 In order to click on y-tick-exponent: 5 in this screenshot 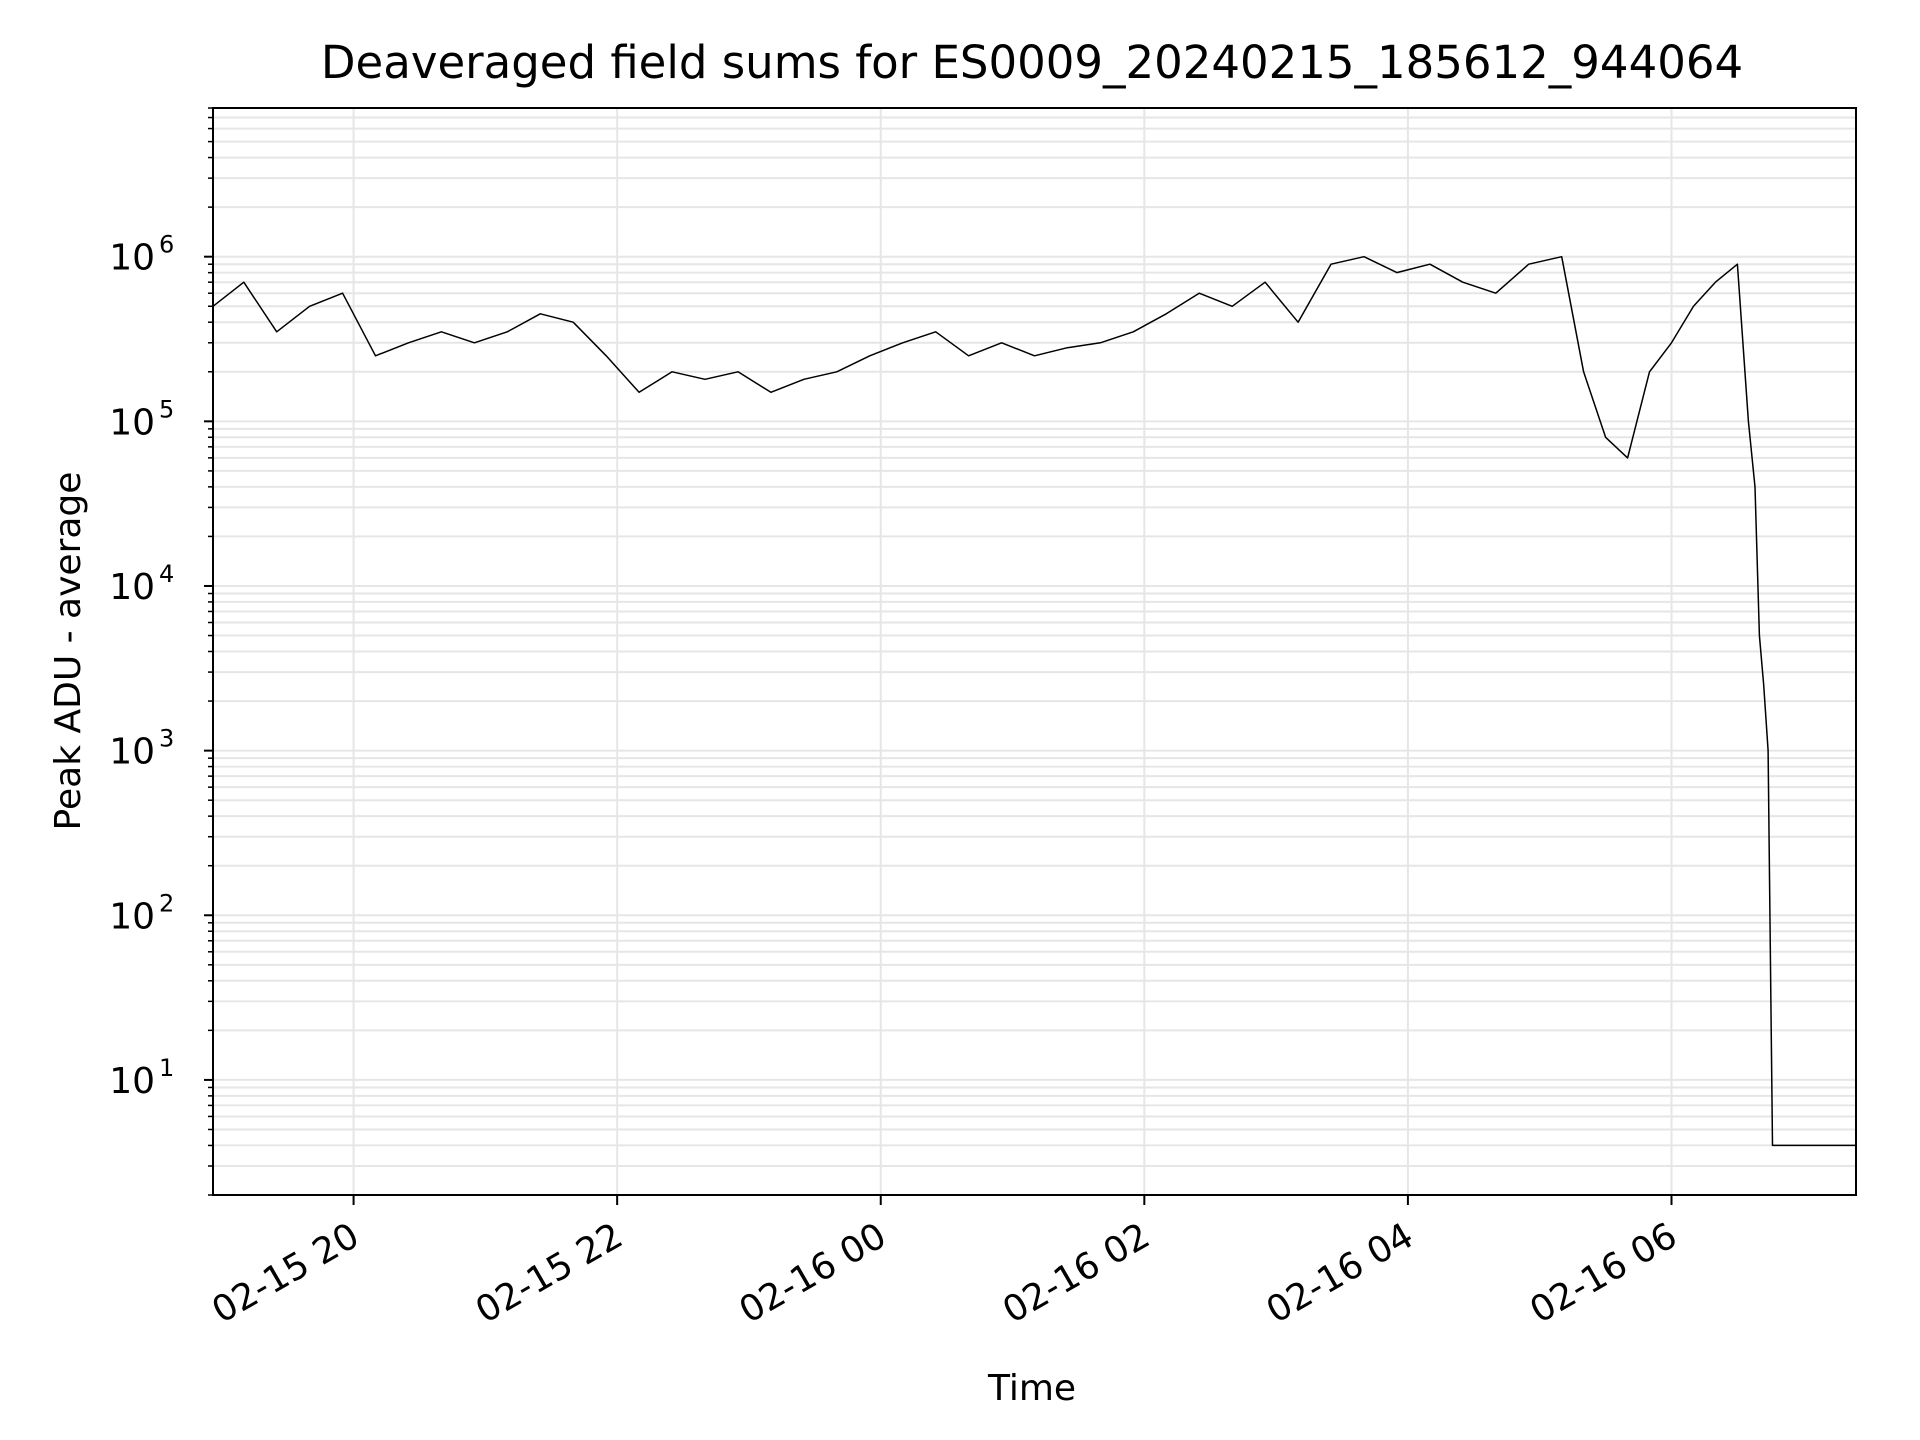, I will do `click(166, 409)`.